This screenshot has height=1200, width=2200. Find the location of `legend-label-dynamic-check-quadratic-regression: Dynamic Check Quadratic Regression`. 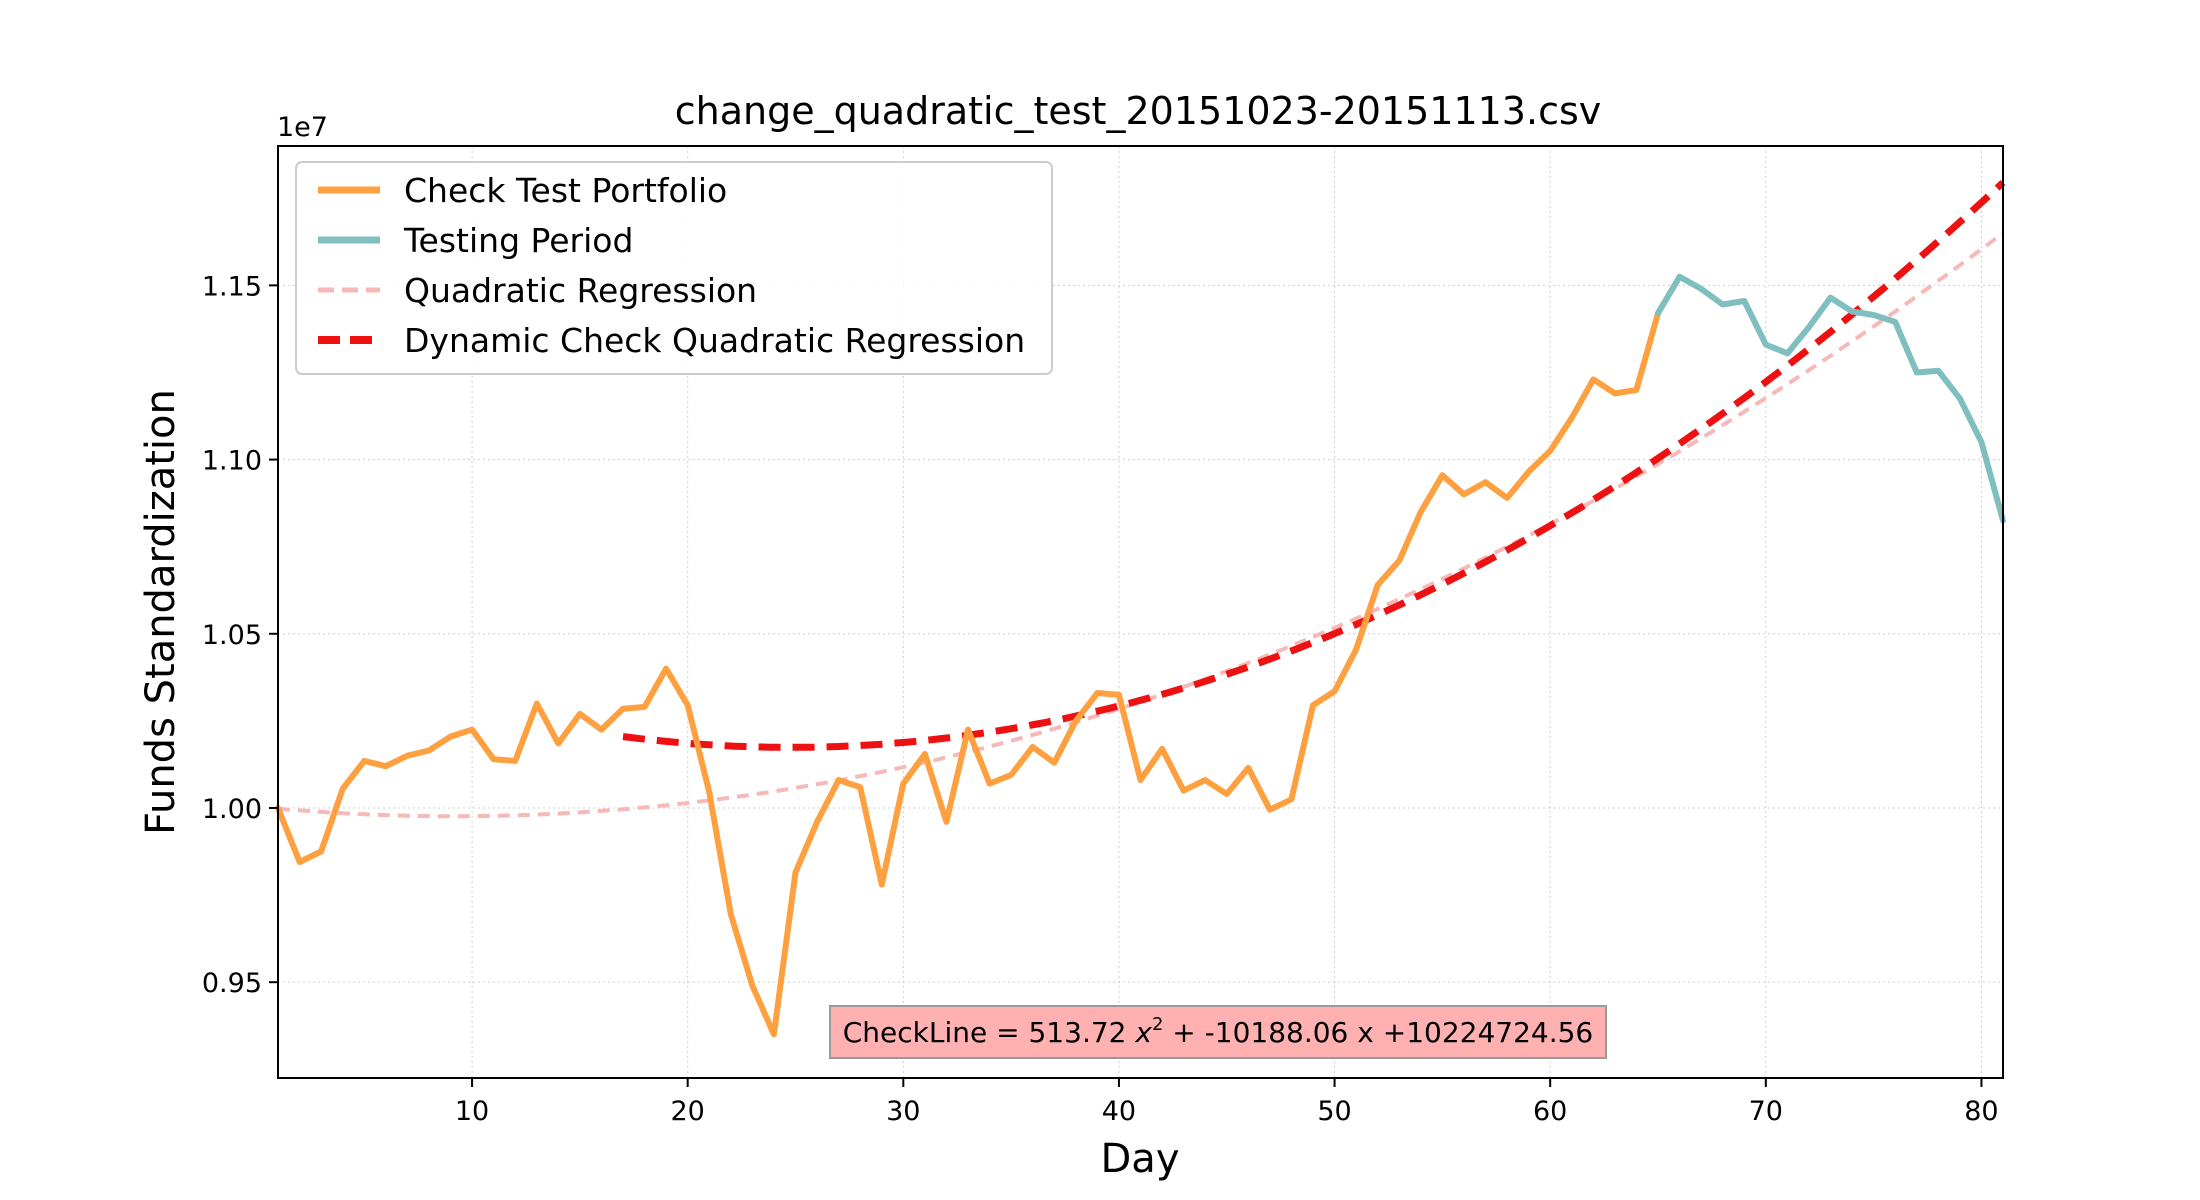

legend-label-dynamic-check-quadratic-regression: Dynamic Check Quadratic Regression is located at coordinates (714, 340).